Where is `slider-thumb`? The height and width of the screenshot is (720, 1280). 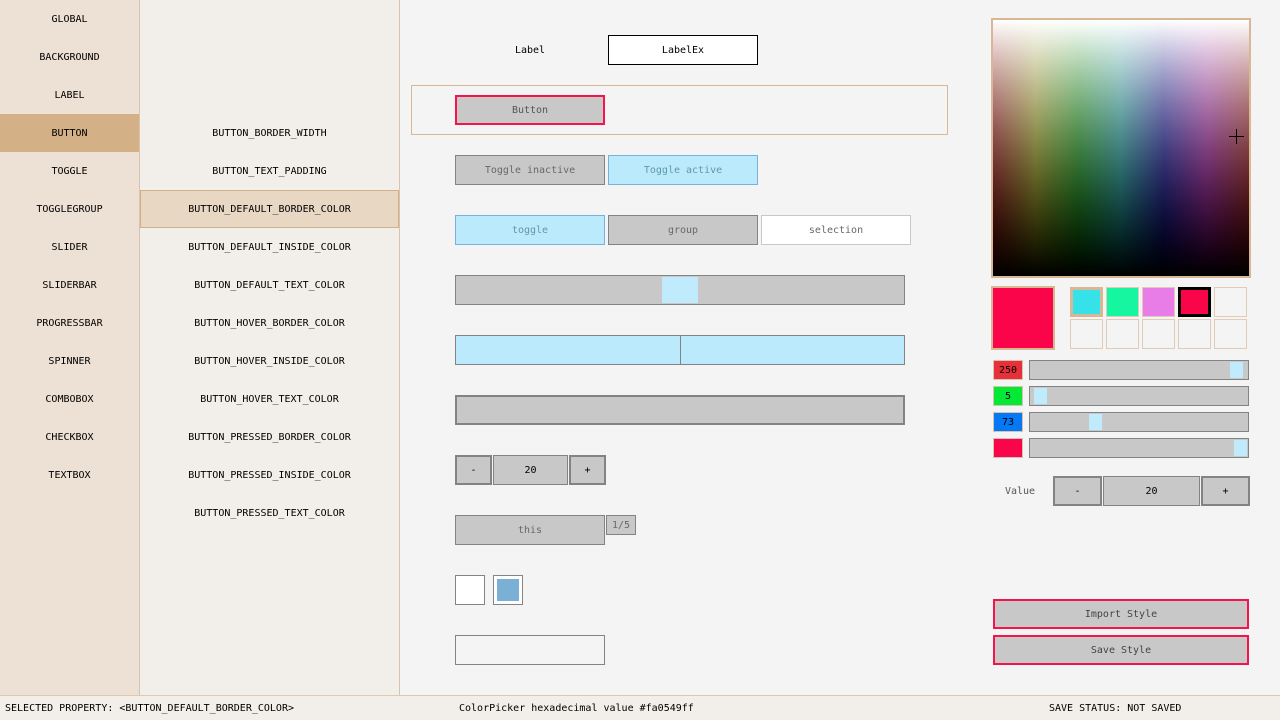 slider-thumb is located at coordinates (680, 290).